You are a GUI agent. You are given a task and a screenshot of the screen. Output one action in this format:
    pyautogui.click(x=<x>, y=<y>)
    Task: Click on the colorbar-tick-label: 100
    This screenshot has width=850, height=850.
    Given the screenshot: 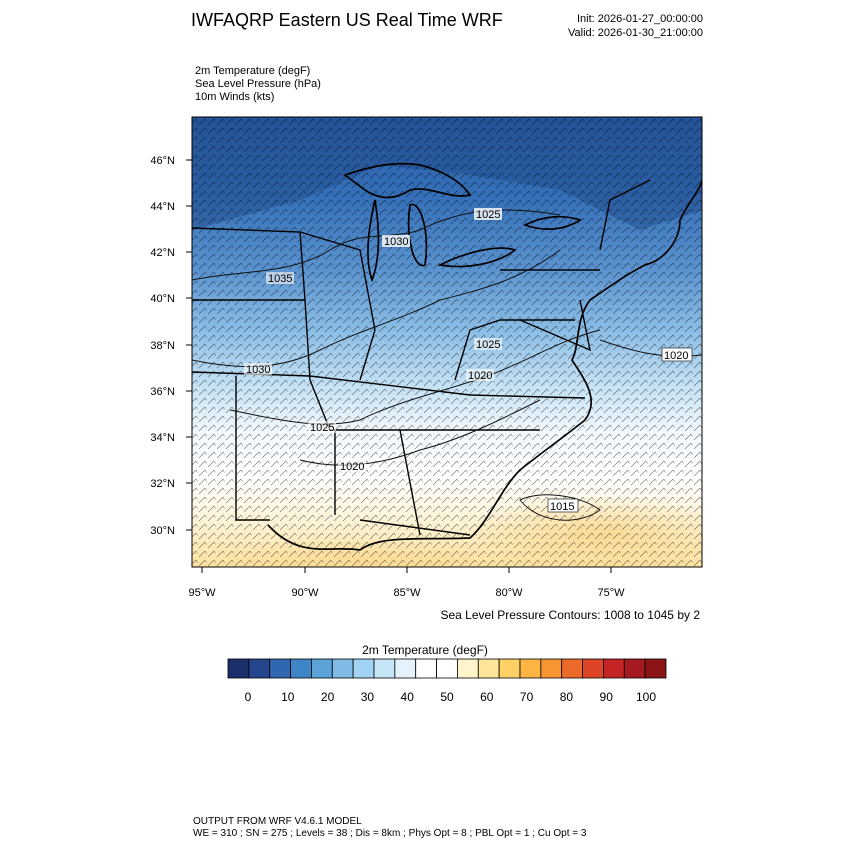 What is the action you would take?
    pyautogui.click(x=646, y=697)
    